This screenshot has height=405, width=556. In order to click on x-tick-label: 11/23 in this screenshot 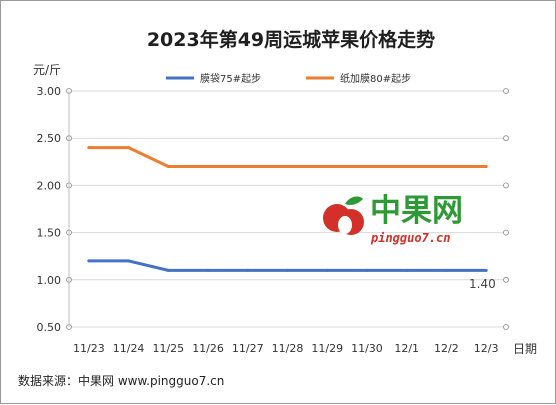, I will do `click(89, 348)`.